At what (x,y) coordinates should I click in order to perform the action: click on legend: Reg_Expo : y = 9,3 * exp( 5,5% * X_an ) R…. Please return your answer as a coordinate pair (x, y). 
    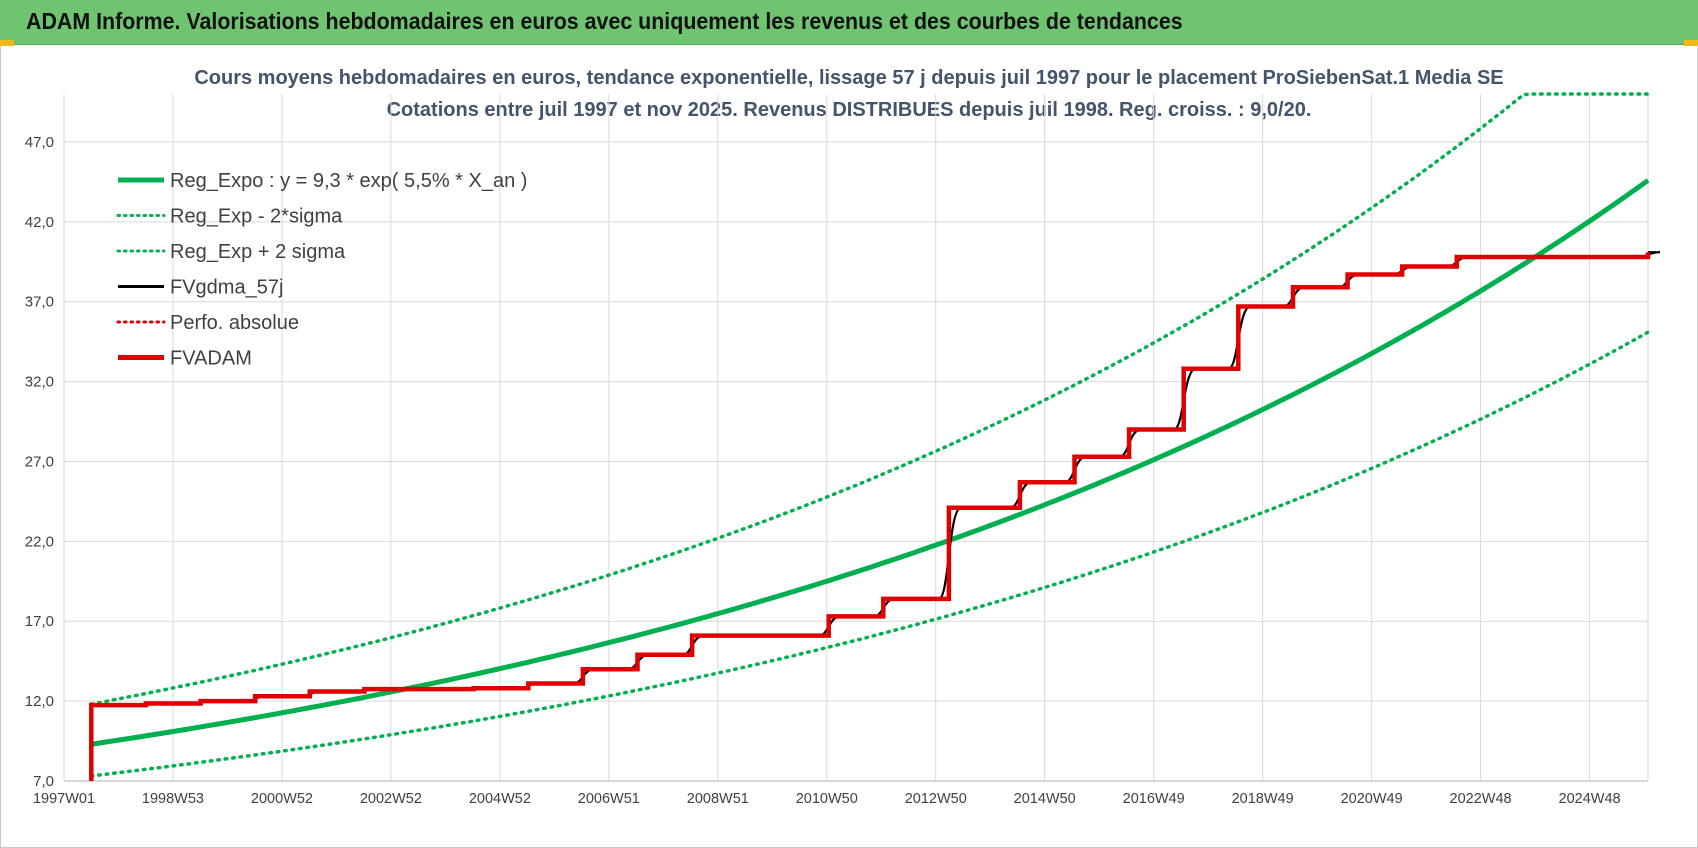
    Looking at the image, I should click on (321, 270).